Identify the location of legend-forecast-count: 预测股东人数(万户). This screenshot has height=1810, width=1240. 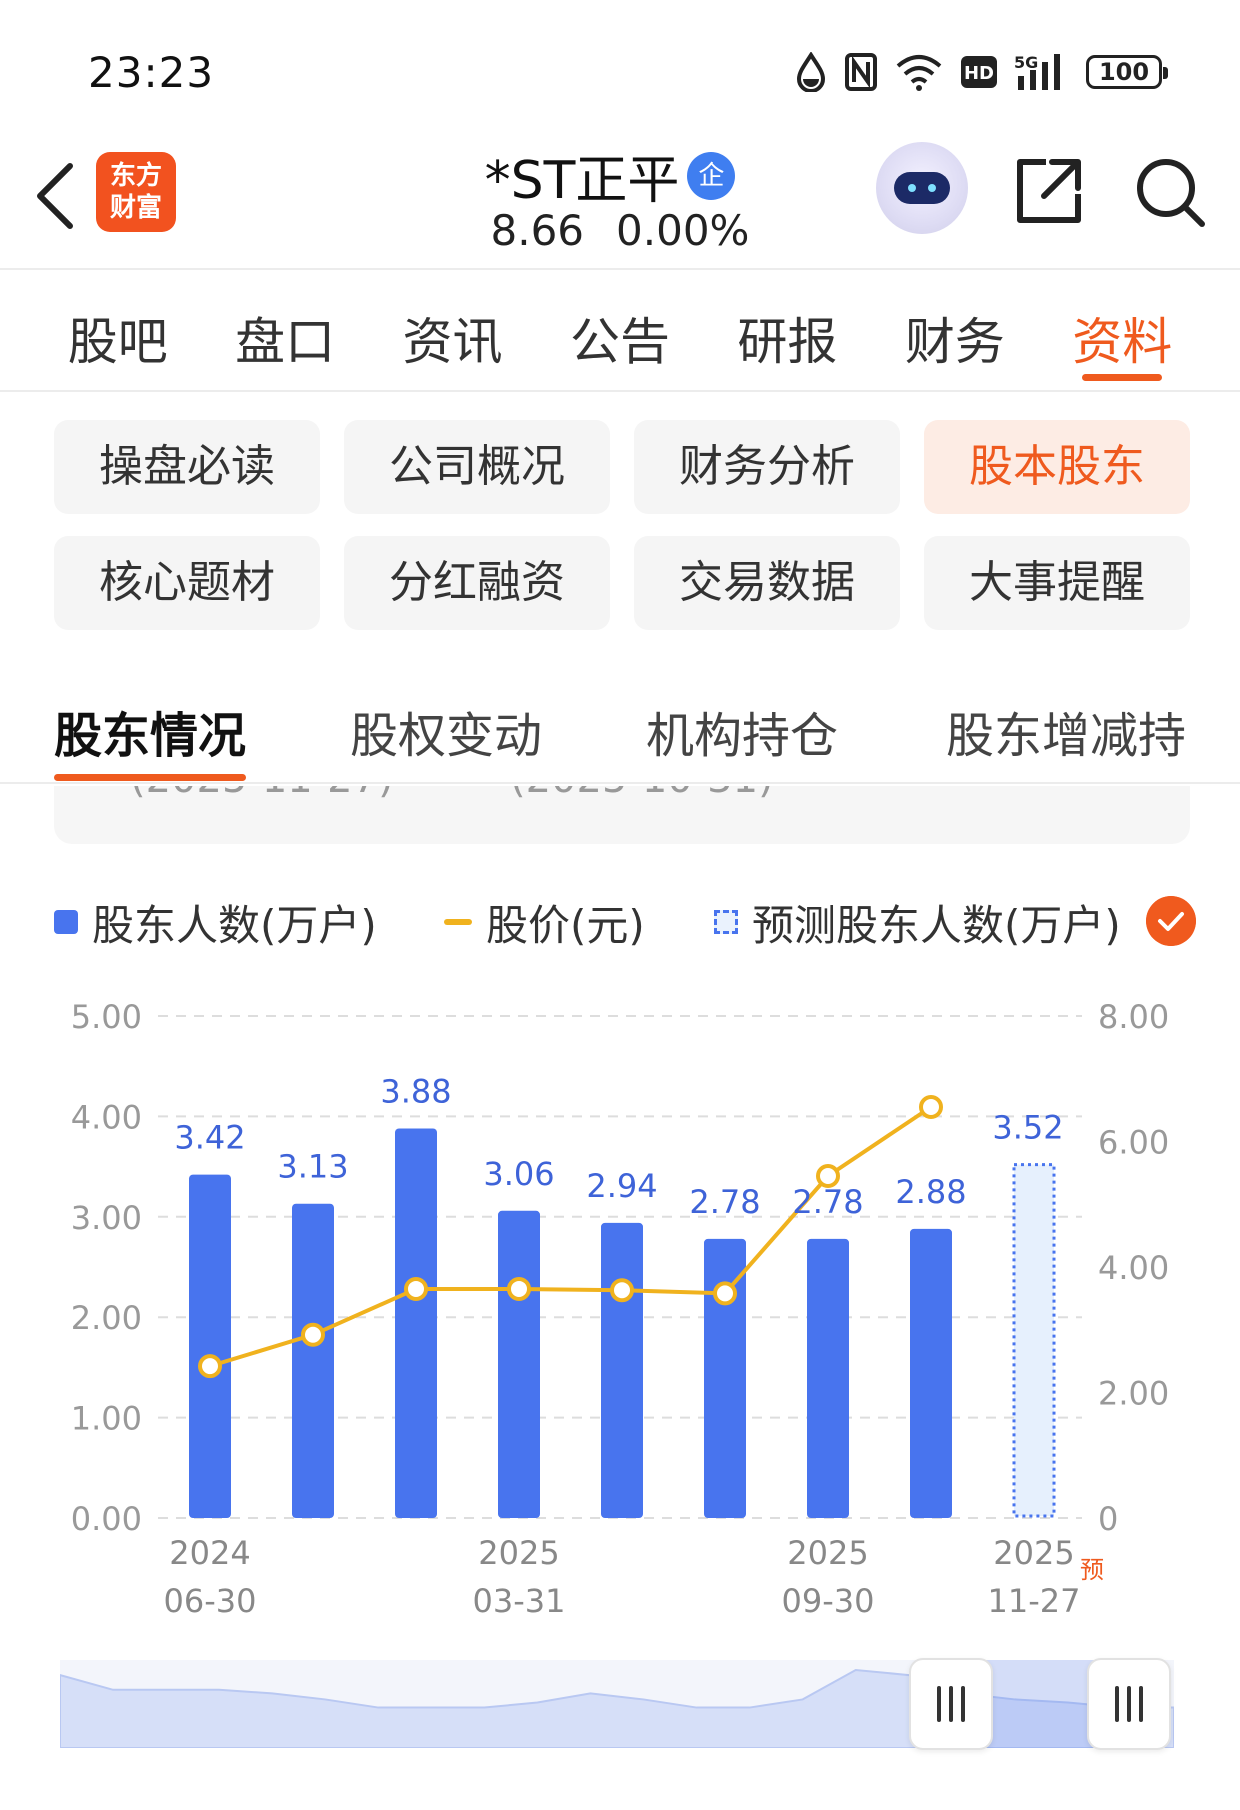
(917, 922).